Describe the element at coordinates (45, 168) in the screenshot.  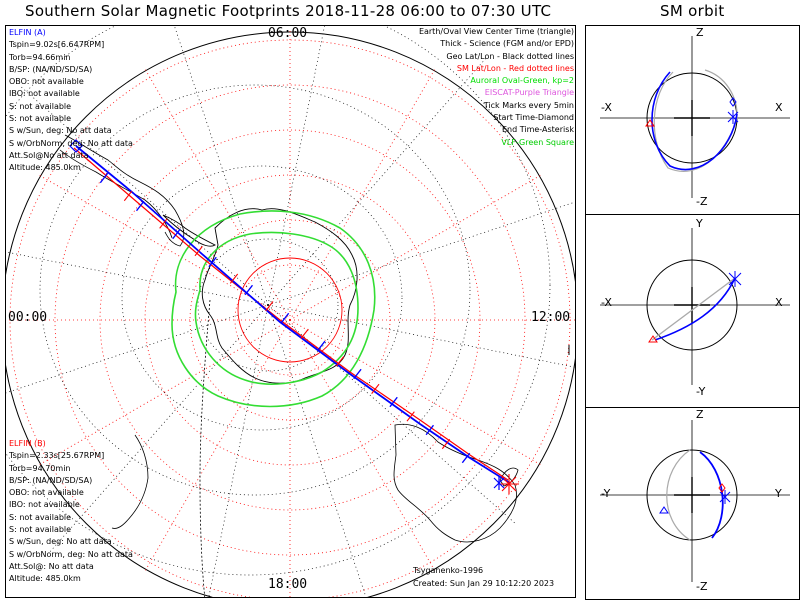
I see `elfin-a-line: Altitude: 485.0km` at that location.